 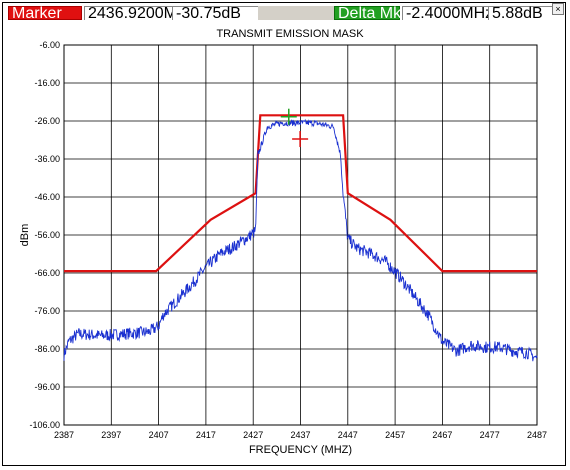 I want to click on y-tick-label: -46.00, so click(x=47, y=197).